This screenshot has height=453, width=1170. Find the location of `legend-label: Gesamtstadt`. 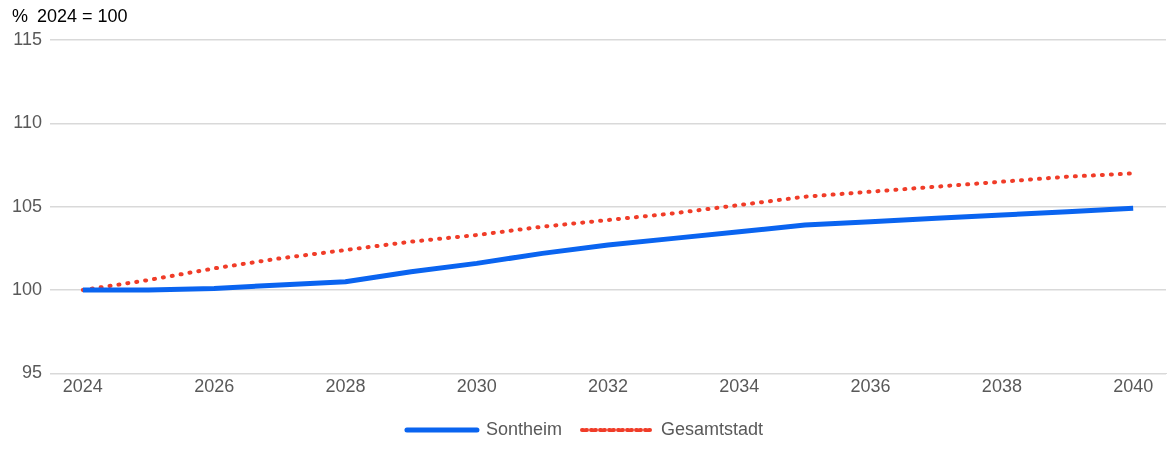

legend-label: Gesamtstadt is located at coordinates (712, 428).